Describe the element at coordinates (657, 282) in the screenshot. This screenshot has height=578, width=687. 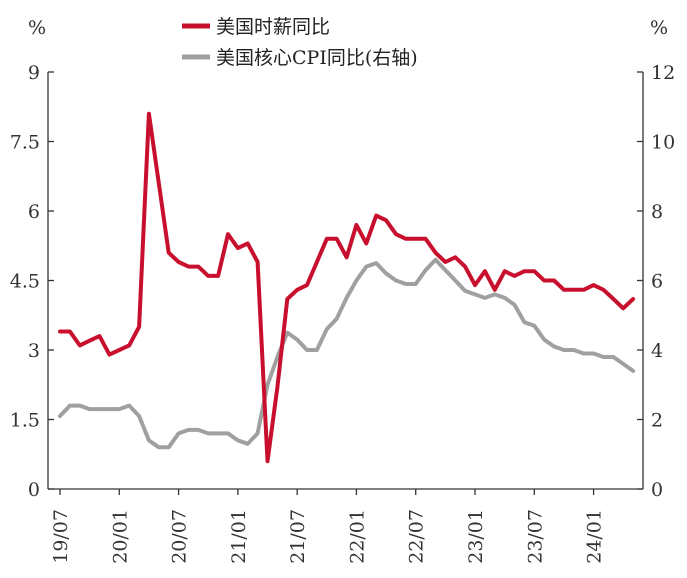
I see `right-tick-label: 6` at that location.